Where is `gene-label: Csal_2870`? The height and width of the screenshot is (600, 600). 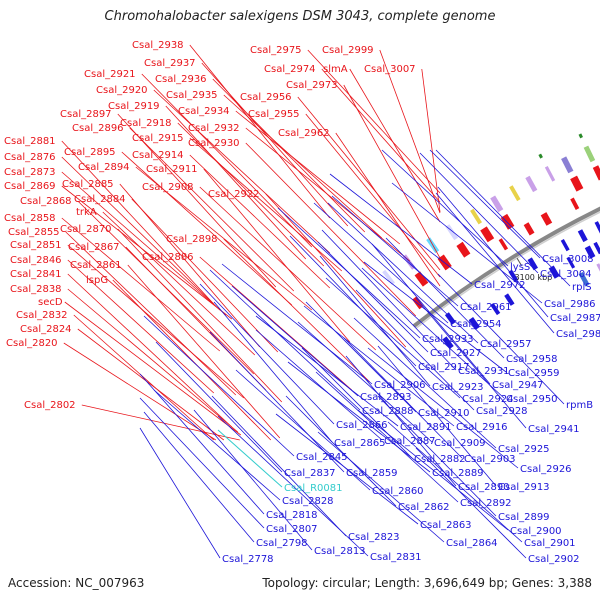 gene-label: Csal_2870 is located at coordinates (86, 229).